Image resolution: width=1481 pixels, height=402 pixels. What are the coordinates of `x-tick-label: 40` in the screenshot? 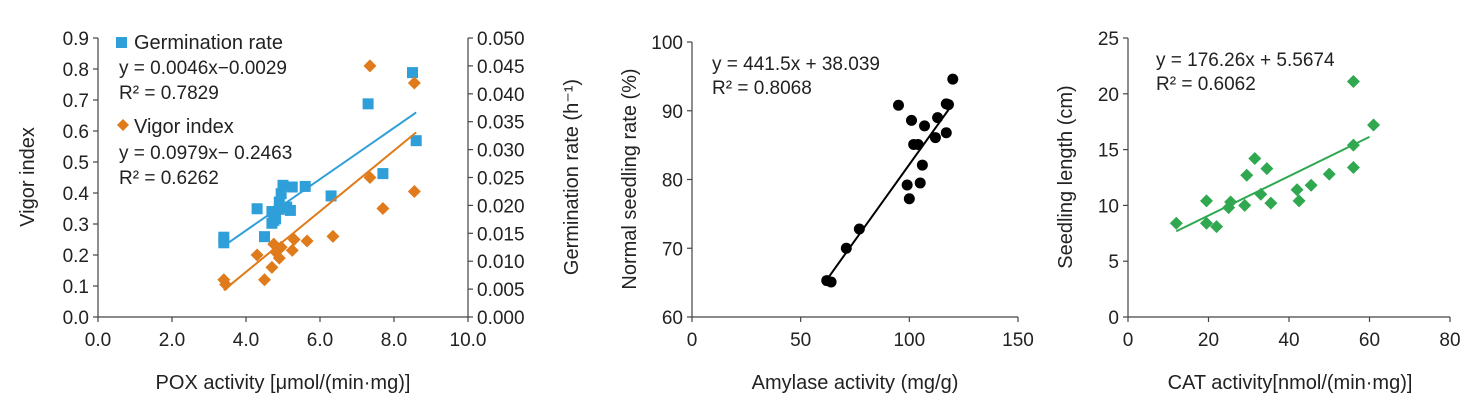 It's located at (1288, 340).